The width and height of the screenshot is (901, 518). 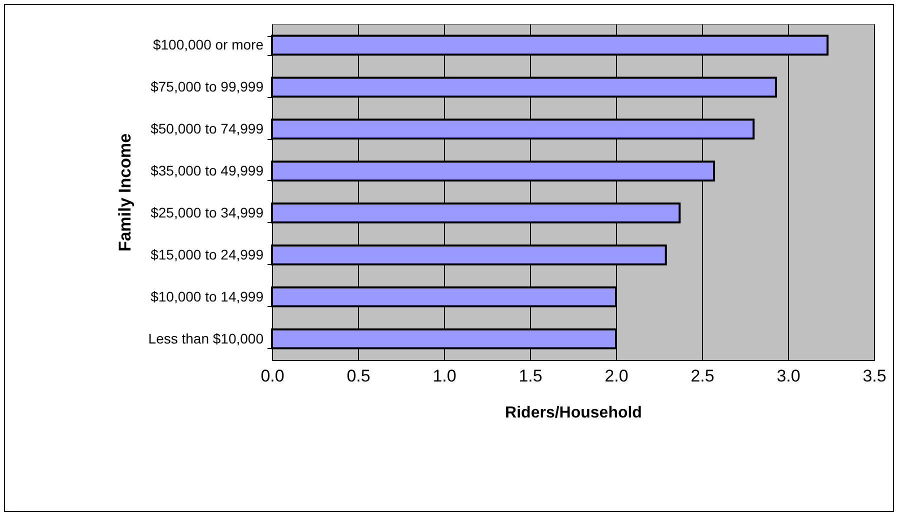 I want to click on y-tick-label: $35,000 to 49,999, so click(x=207, y=170).